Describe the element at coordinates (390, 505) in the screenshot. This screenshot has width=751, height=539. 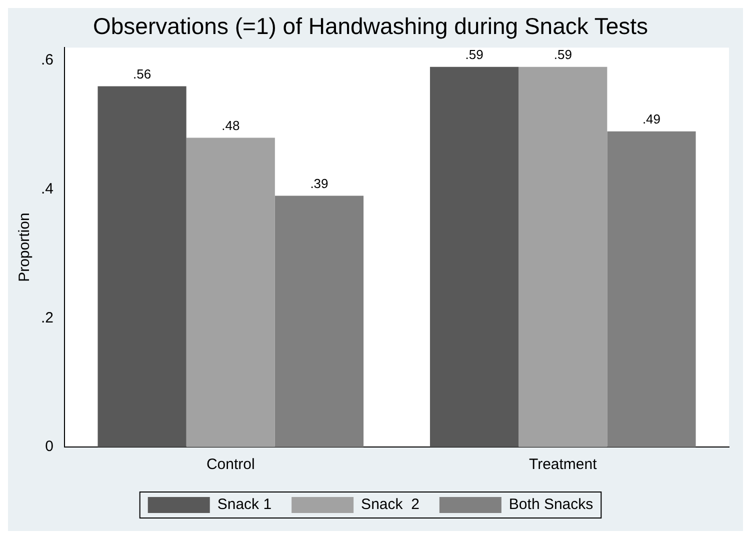
I see `legend-label: Snack 2` at that location.